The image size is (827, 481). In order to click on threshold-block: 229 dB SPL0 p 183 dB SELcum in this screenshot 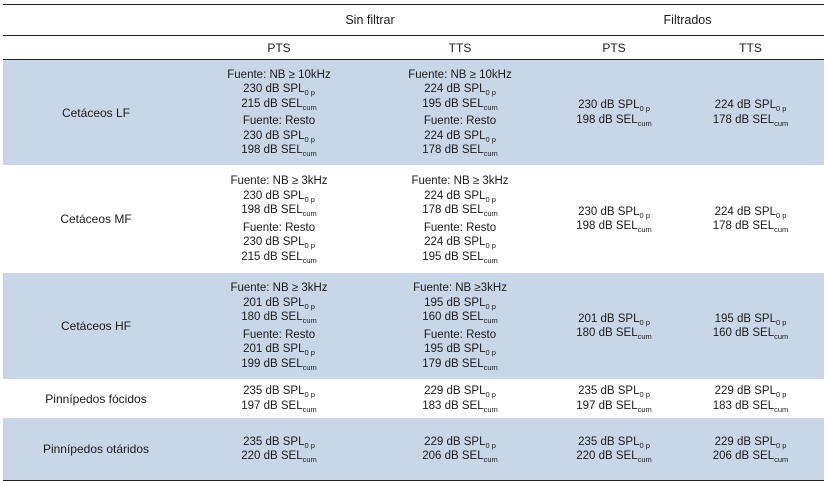, I will do `click(460, 398)`.